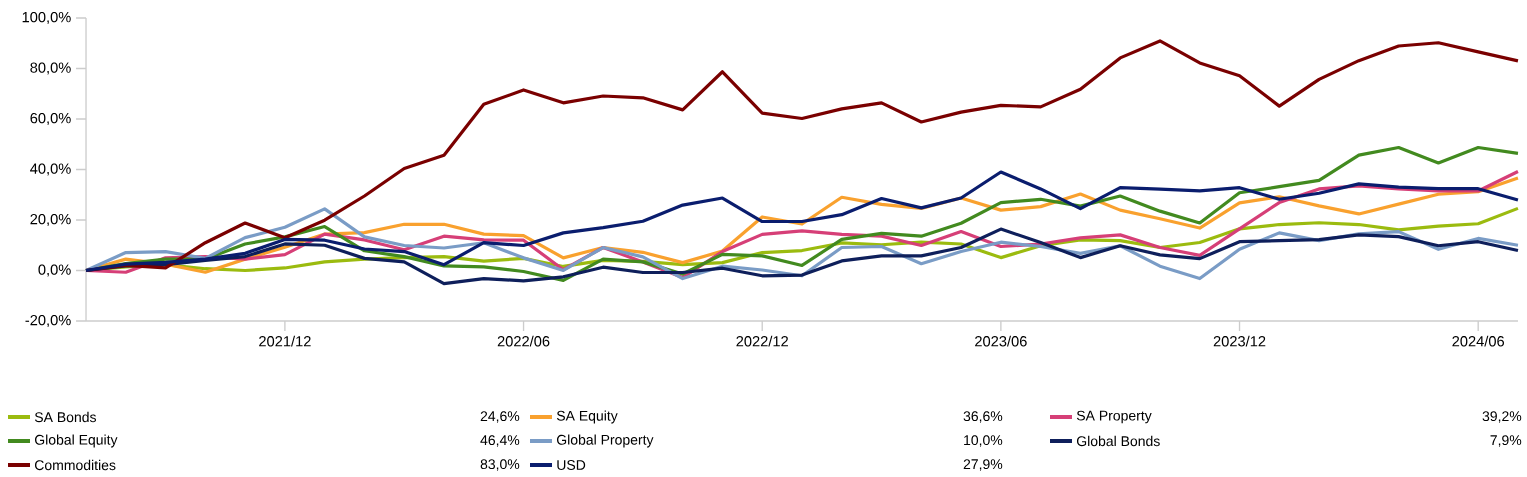  I want to click on x-tick-label: 2023/06, so click(1001, 341).